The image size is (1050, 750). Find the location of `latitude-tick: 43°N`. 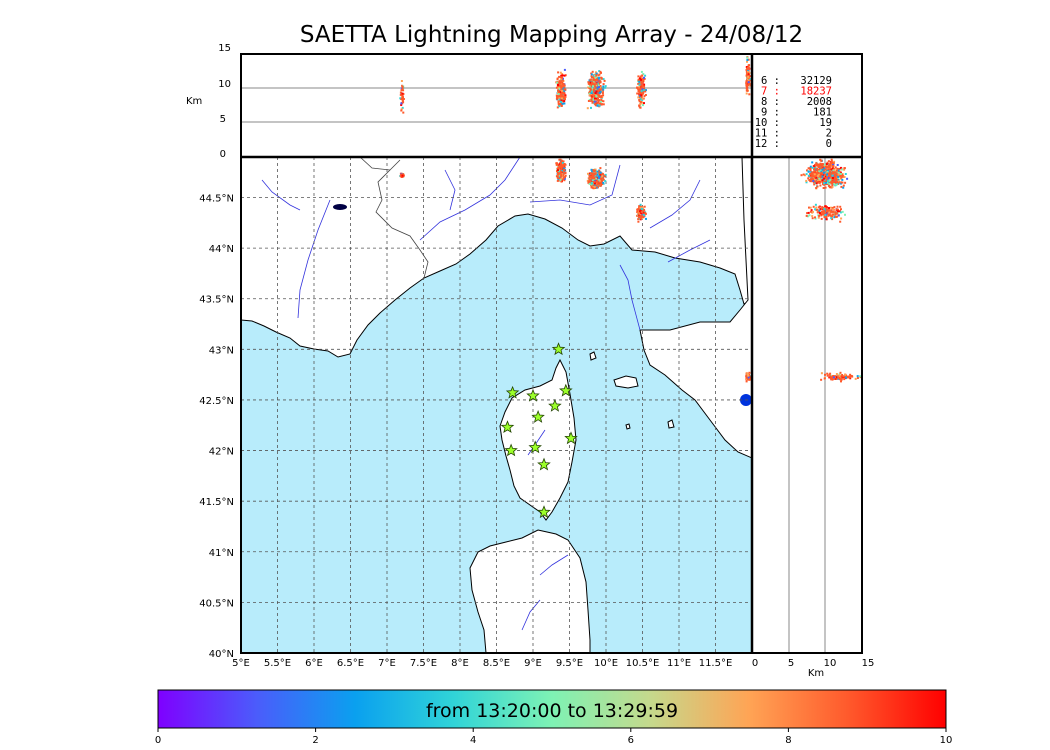

latitude-tick: 43°N is located at coordinates (221, 350).